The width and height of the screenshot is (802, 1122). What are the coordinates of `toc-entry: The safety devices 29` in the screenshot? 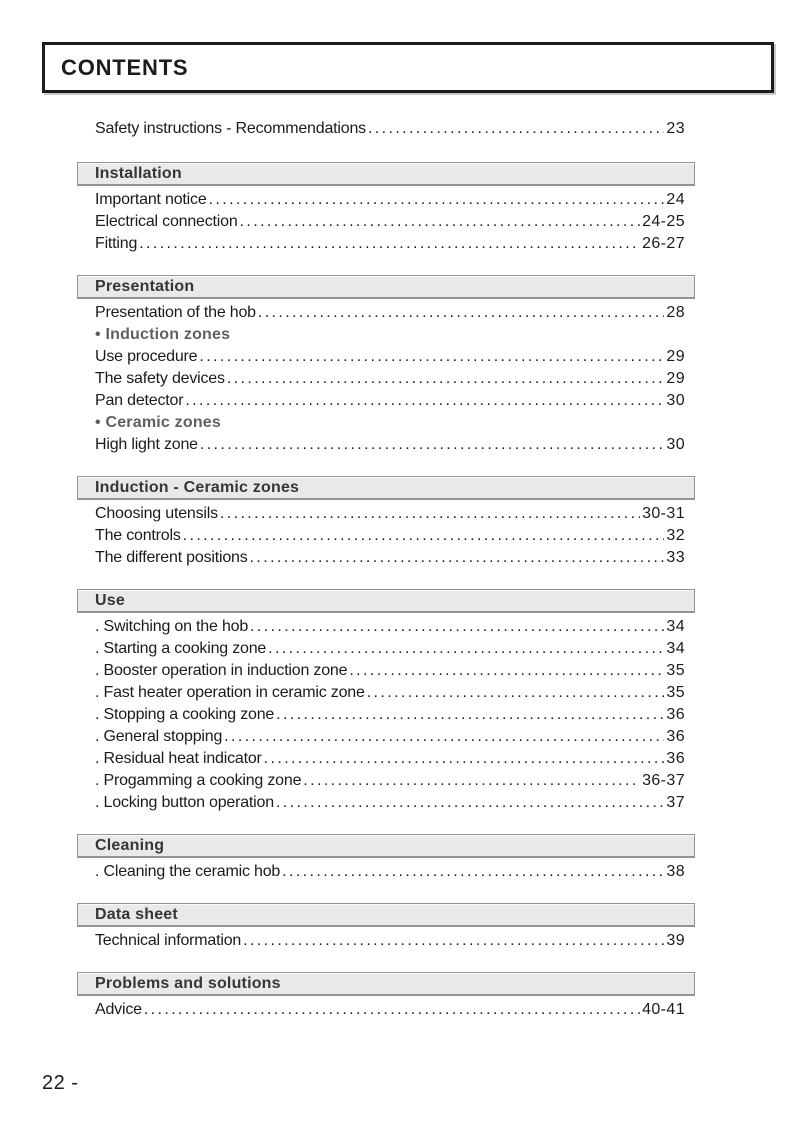 It's located at (390, 379).